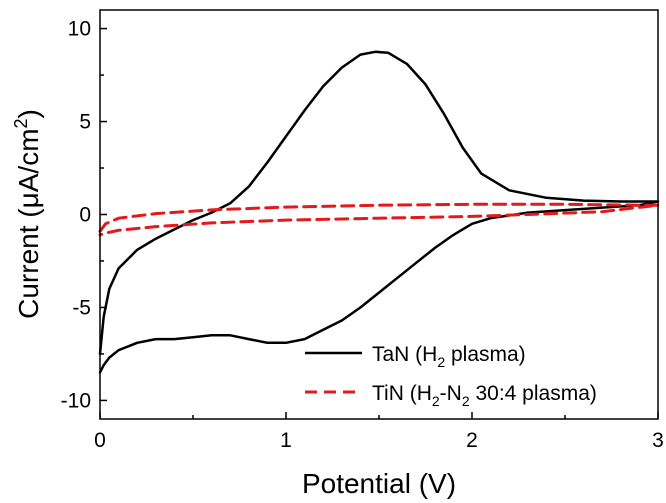  I want to click on y-tick-label: 5, so click(85, 122).